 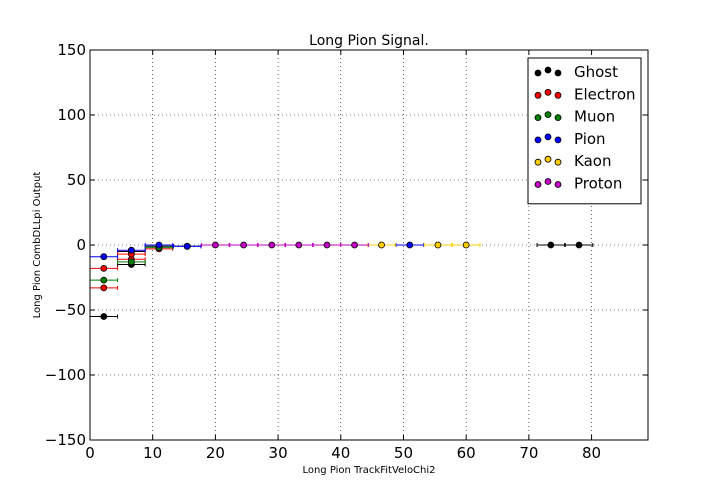 What do you see at coordinates (590, 139) in the screenshot?
I see `legend-label-pion: Pion` at bounding box center [590, 139].